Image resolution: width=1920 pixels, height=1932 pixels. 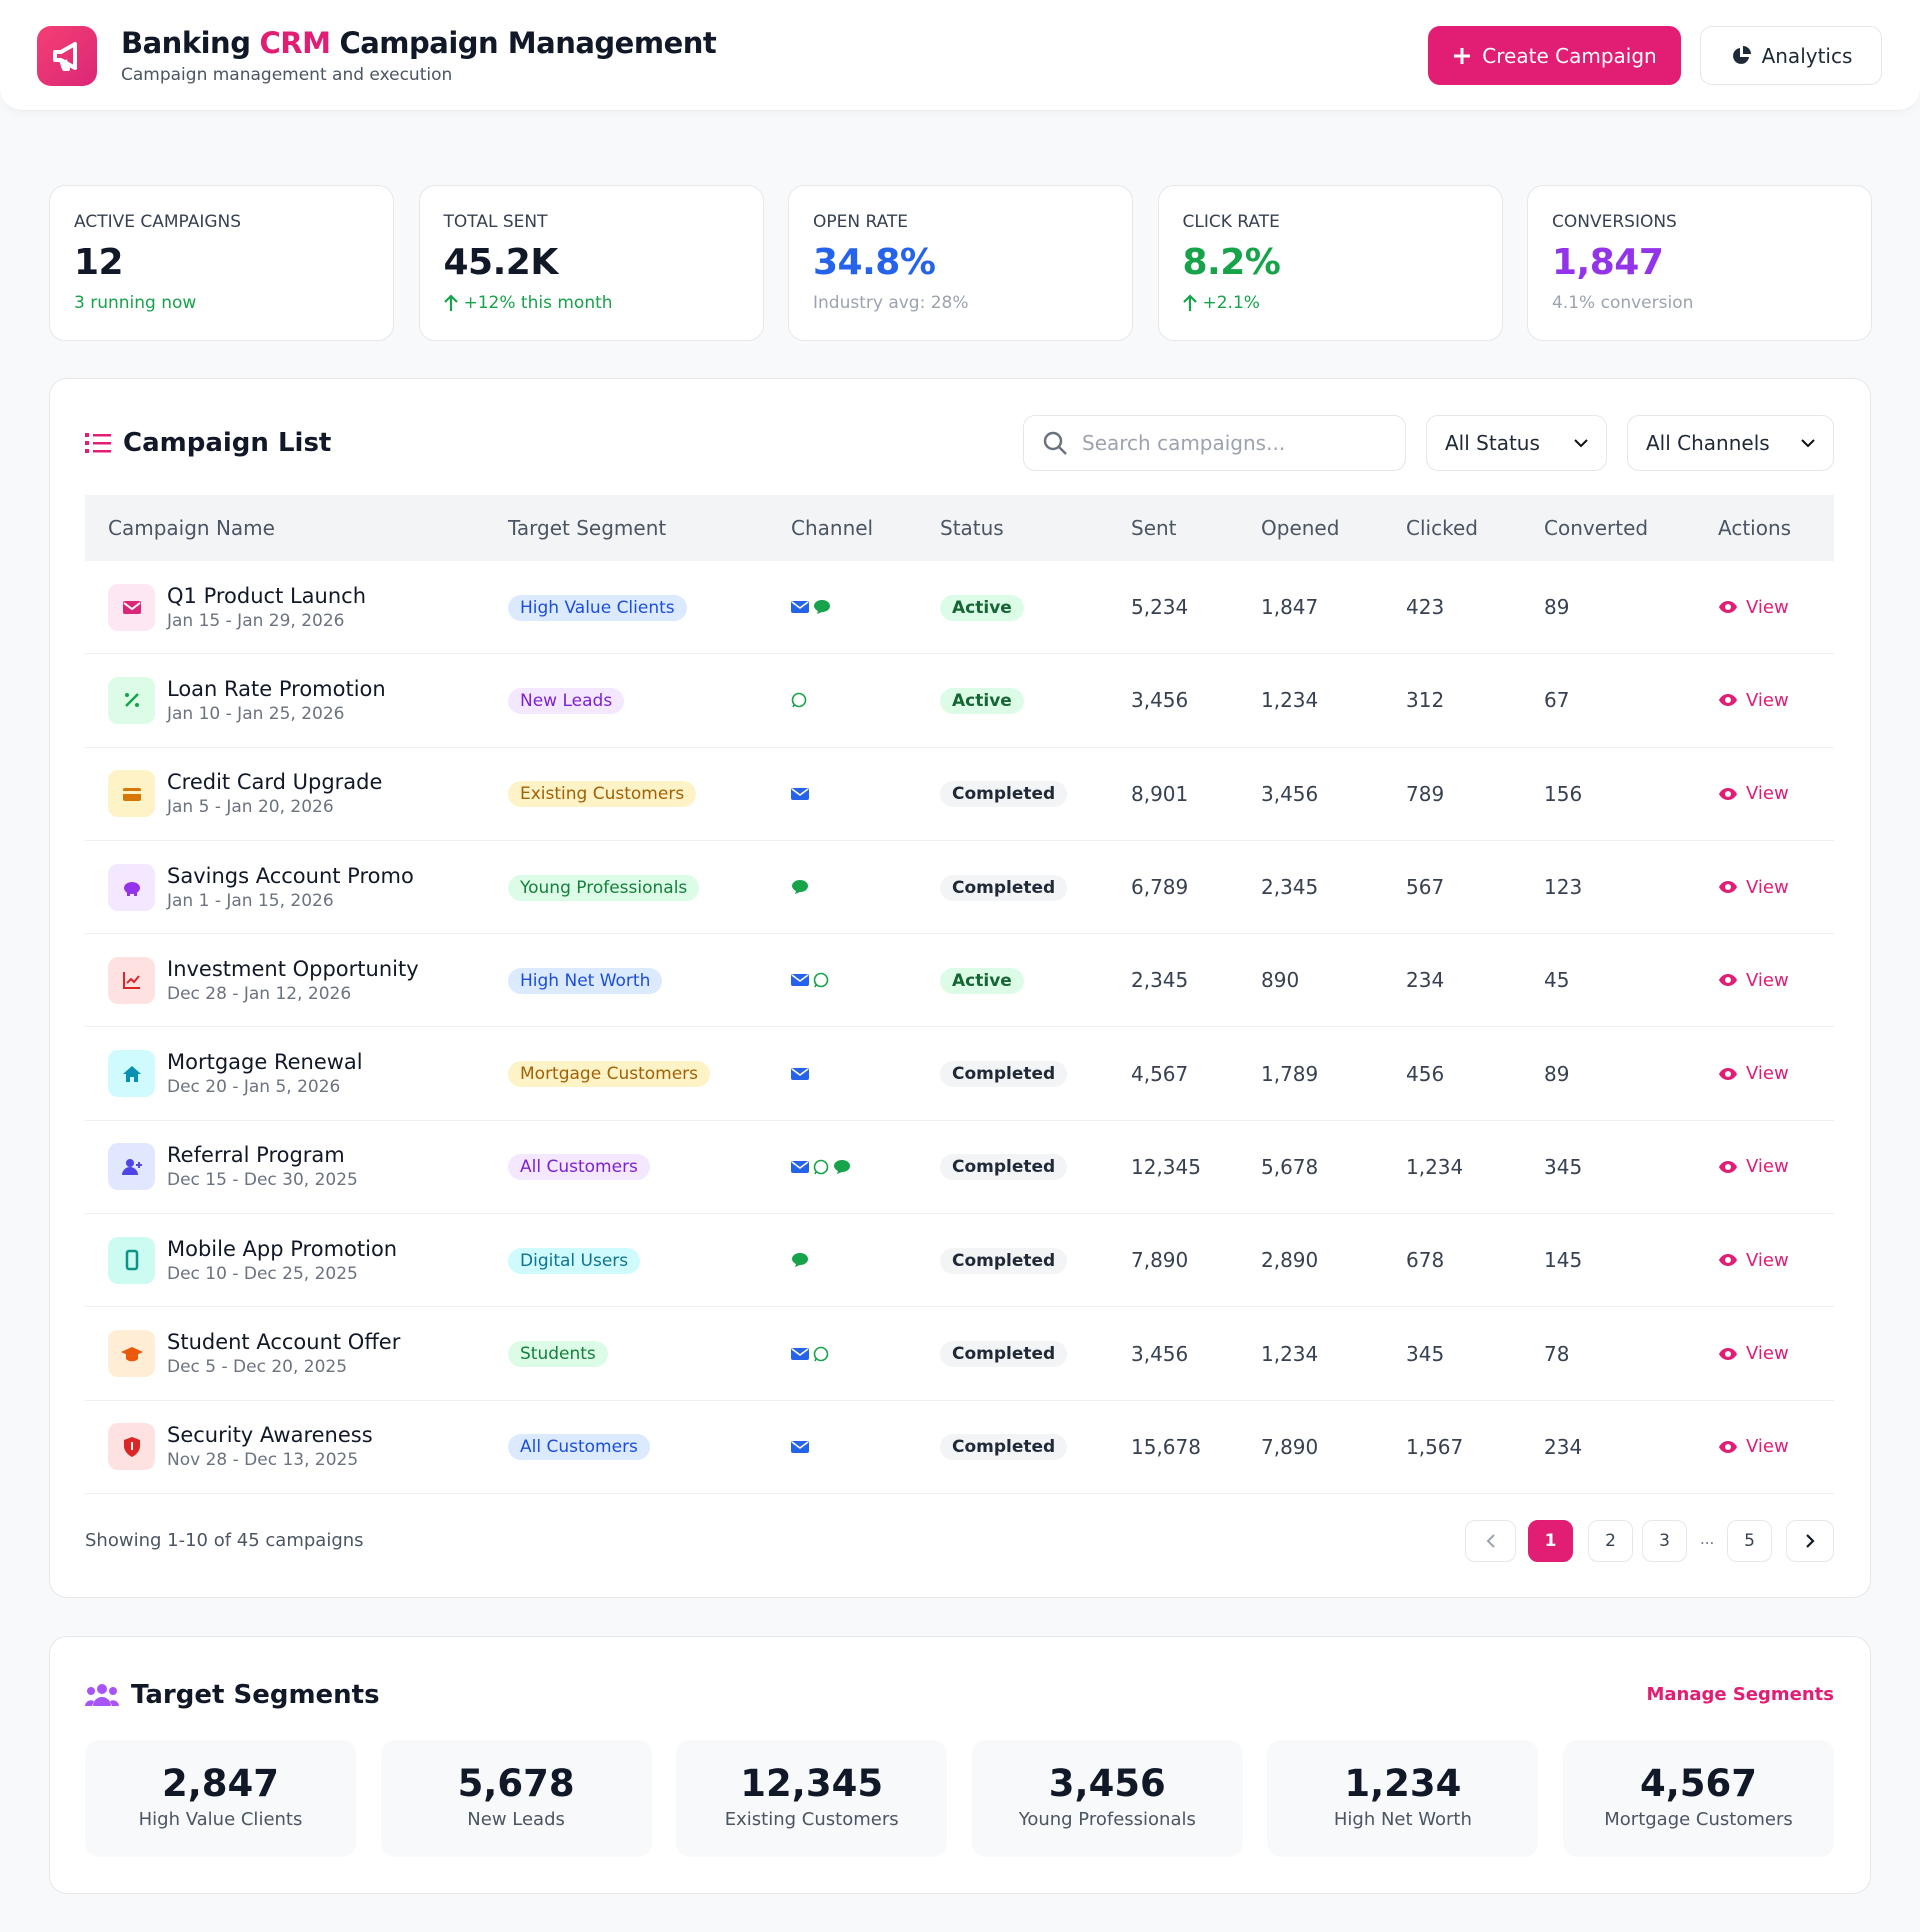 I want to click on clicked-cell: 678, so click(x=1425, y=1260).